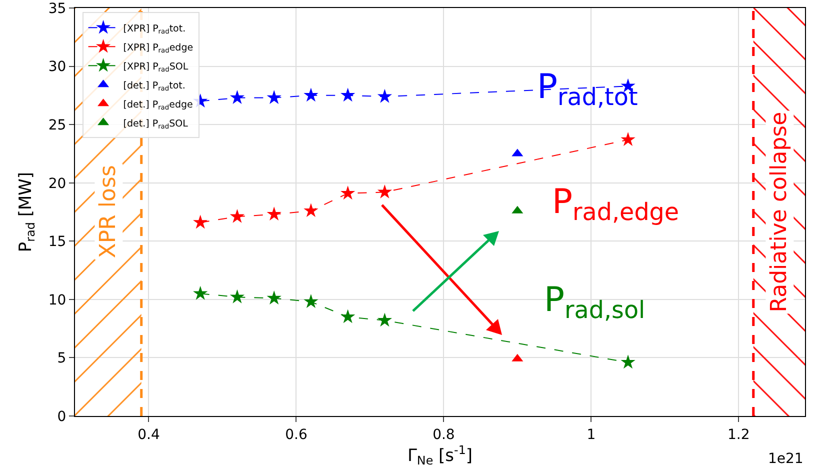 The width and height of the screenshot is (815, 471). What do you see at coordinates (109, 211) in the screenshot?
I see `band-label: XPR loss` at bounding box center [109, 211].